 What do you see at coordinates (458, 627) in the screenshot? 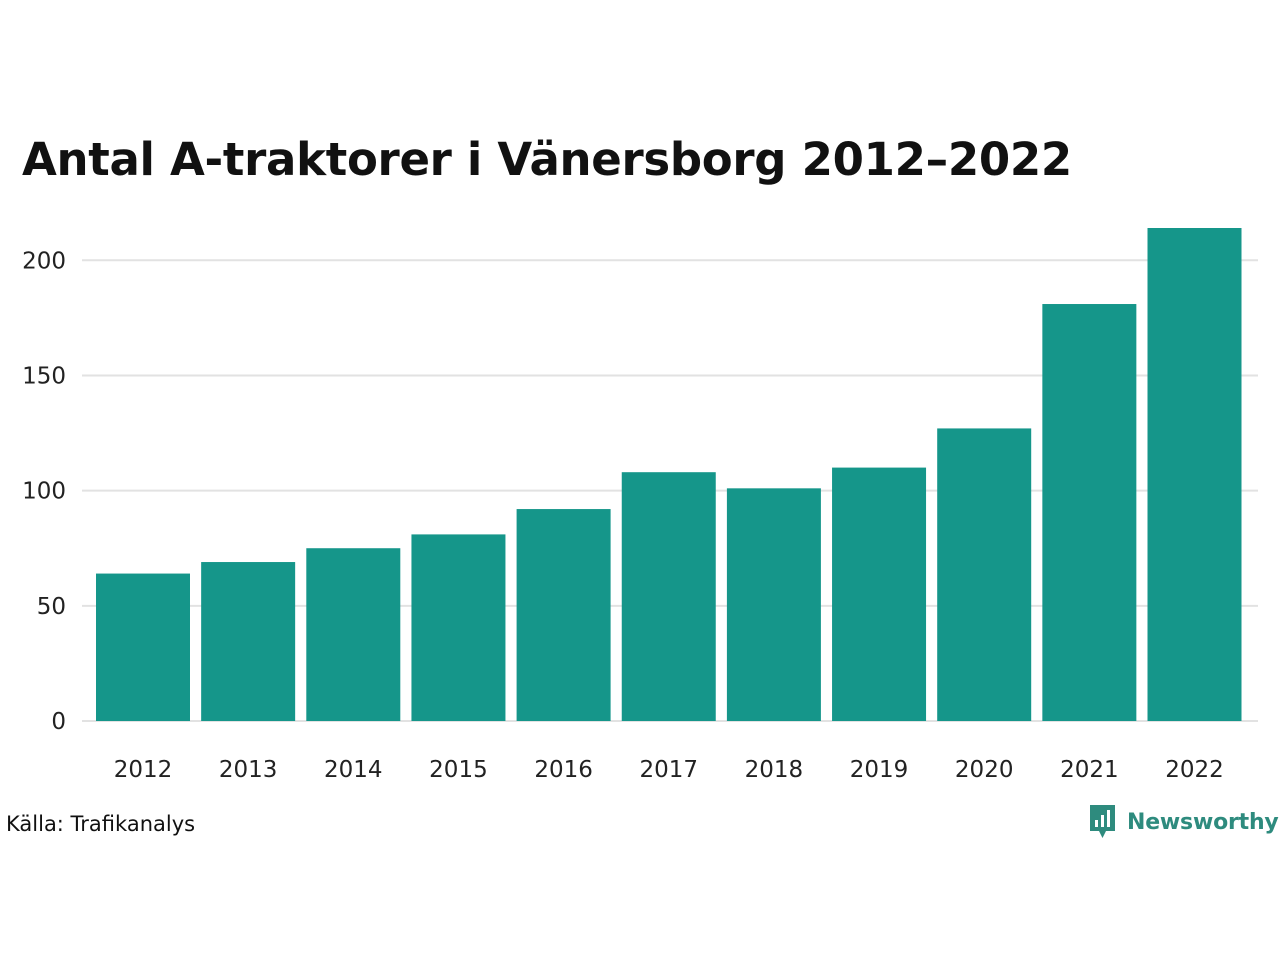
I see `bar-2015` at bounding box center [458, 627].